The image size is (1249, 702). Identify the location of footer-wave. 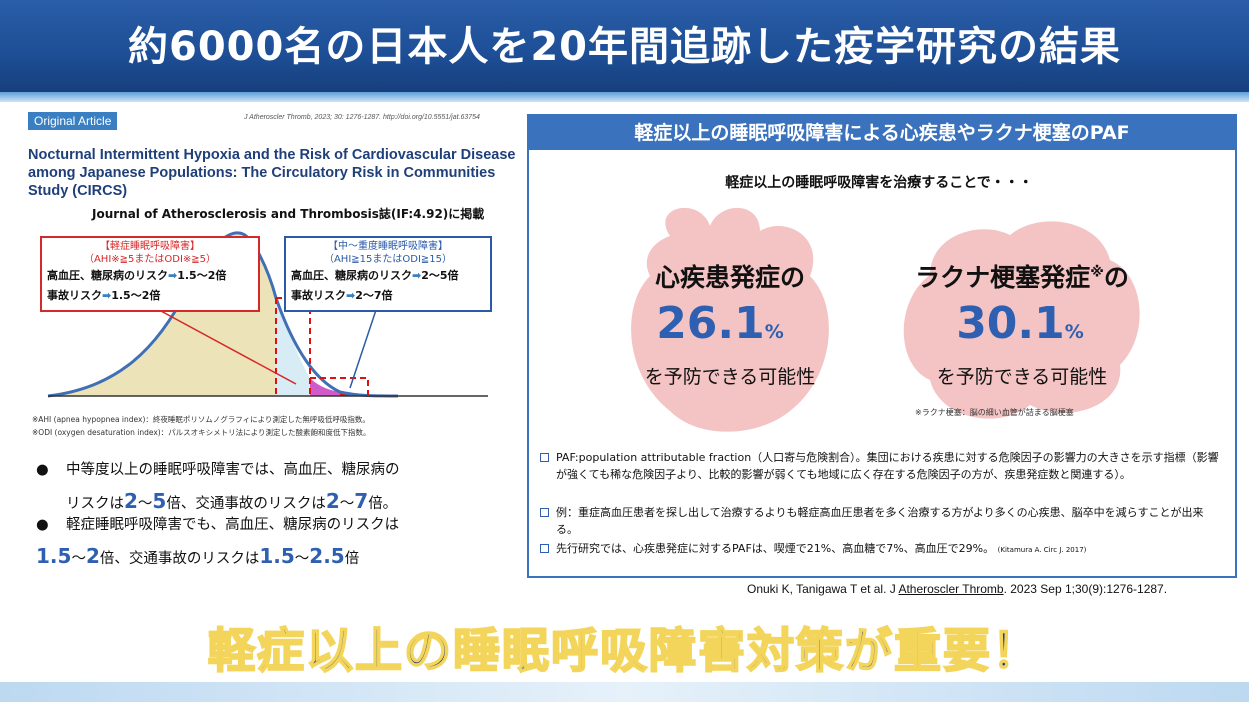
(624, 692).